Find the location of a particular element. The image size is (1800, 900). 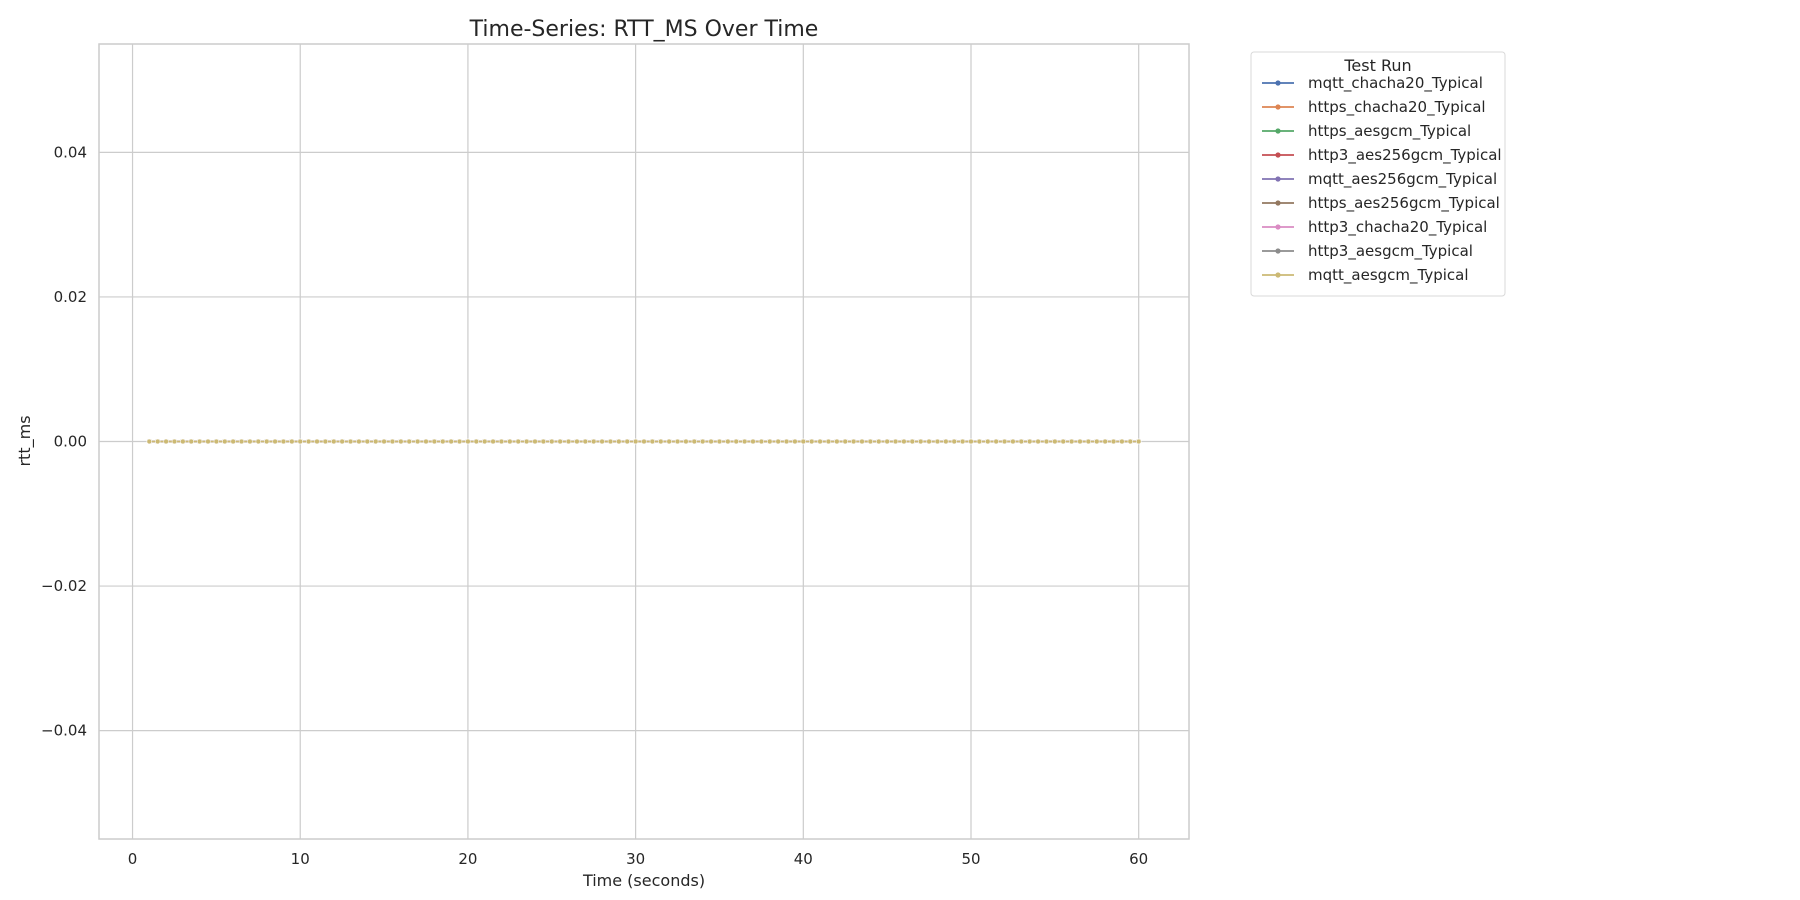

x-axis-label: Time (seconds) is located at coordinates (643, 880).